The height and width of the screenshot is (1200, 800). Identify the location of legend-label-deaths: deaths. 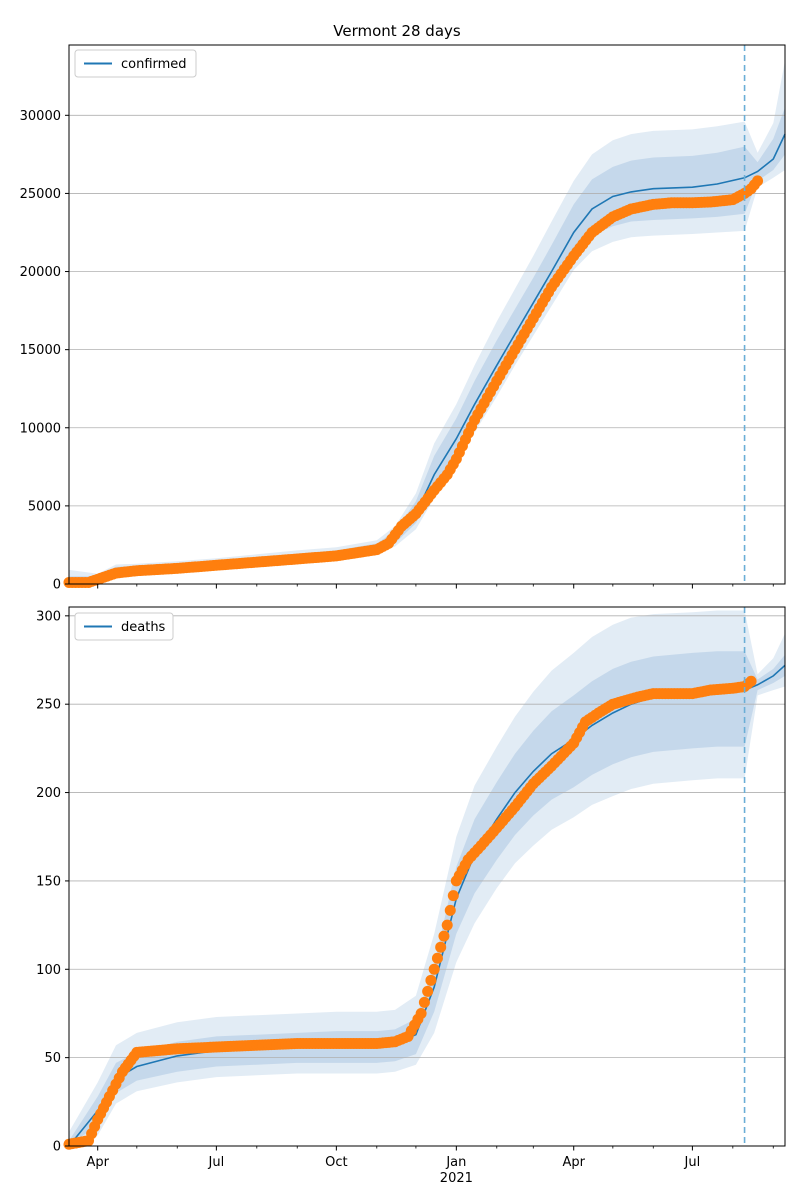
(143, 627).